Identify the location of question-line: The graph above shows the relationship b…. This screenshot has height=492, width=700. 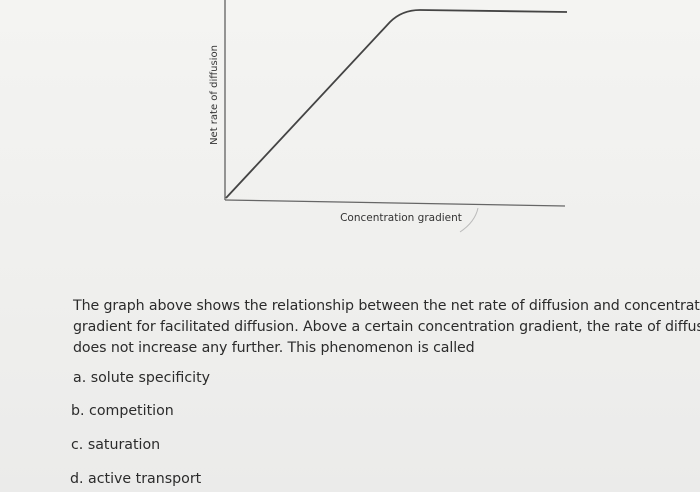
(386, 306).